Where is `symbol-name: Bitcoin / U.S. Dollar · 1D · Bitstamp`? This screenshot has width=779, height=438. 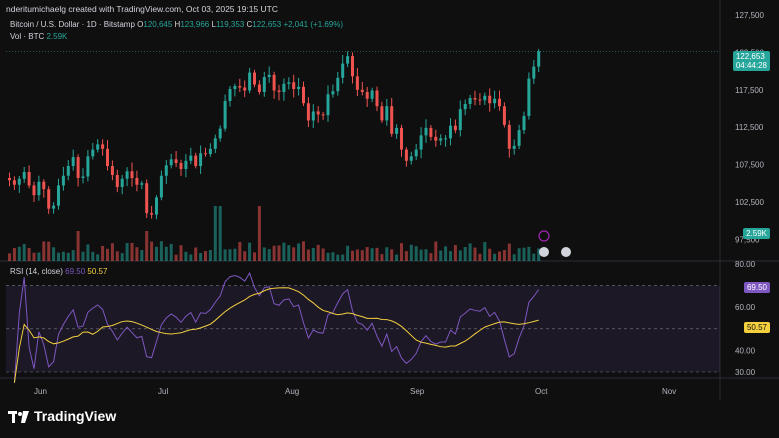 symbol-name: Bitcoin / U.S. Dollar · 1D · Bitstamp is located at coordinates (72, 24).